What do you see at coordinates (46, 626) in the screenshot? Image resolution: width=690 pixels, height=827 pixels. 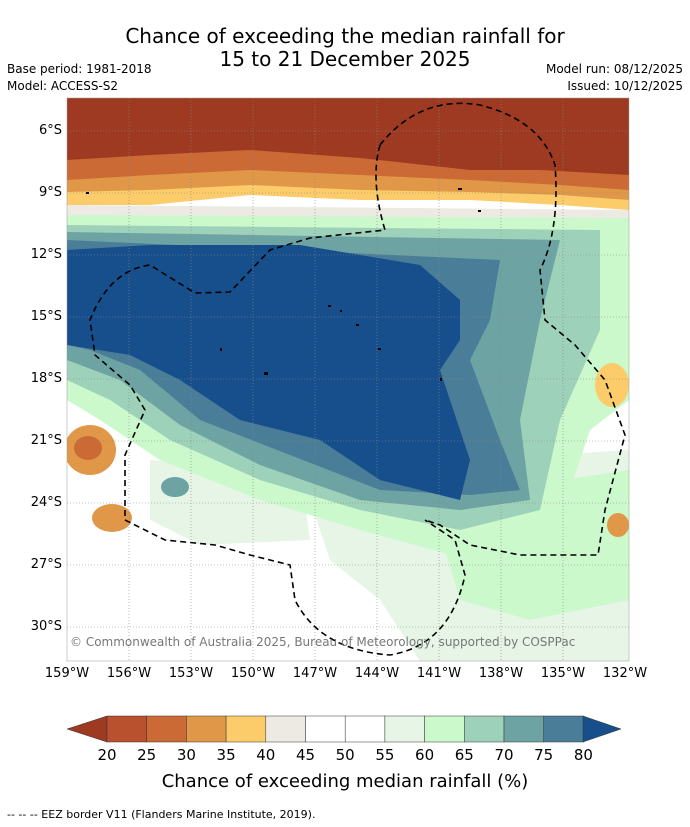 I see `lat-label: 30°S` at bounding box center [46, 626].